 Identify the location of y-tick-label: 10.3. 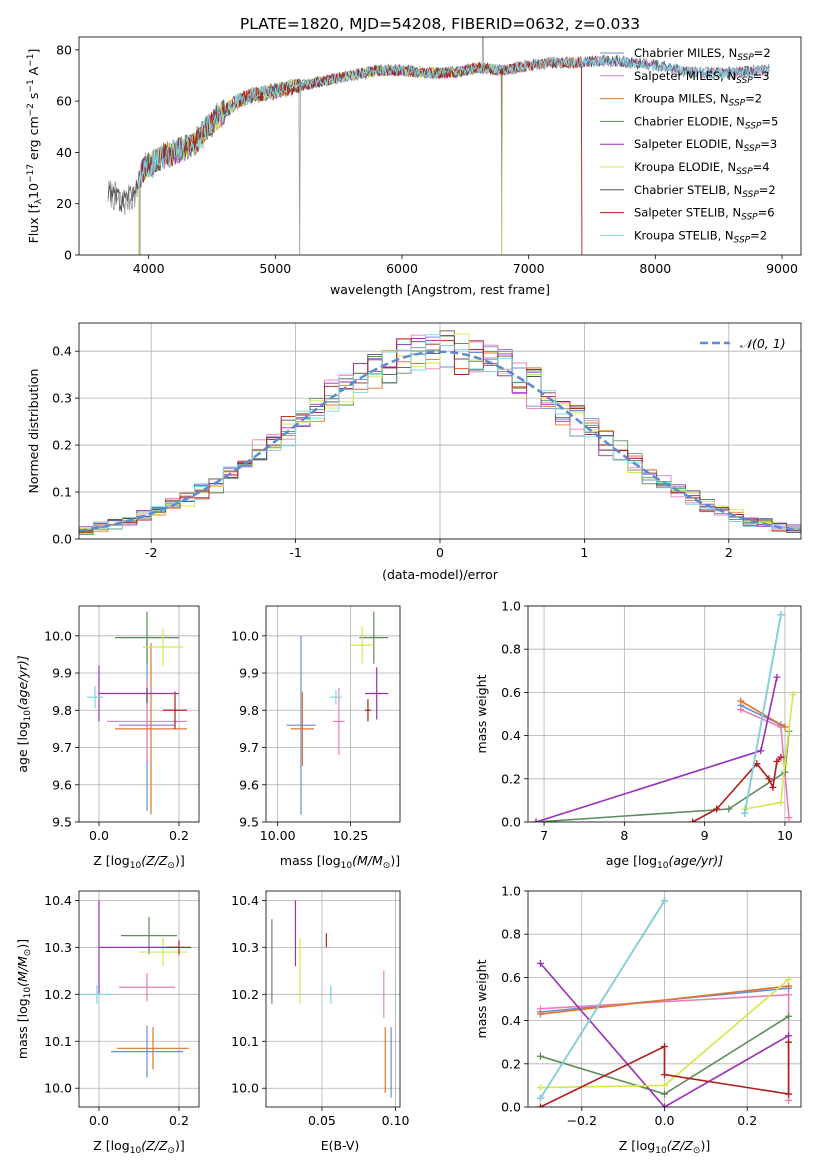
(58, 947).